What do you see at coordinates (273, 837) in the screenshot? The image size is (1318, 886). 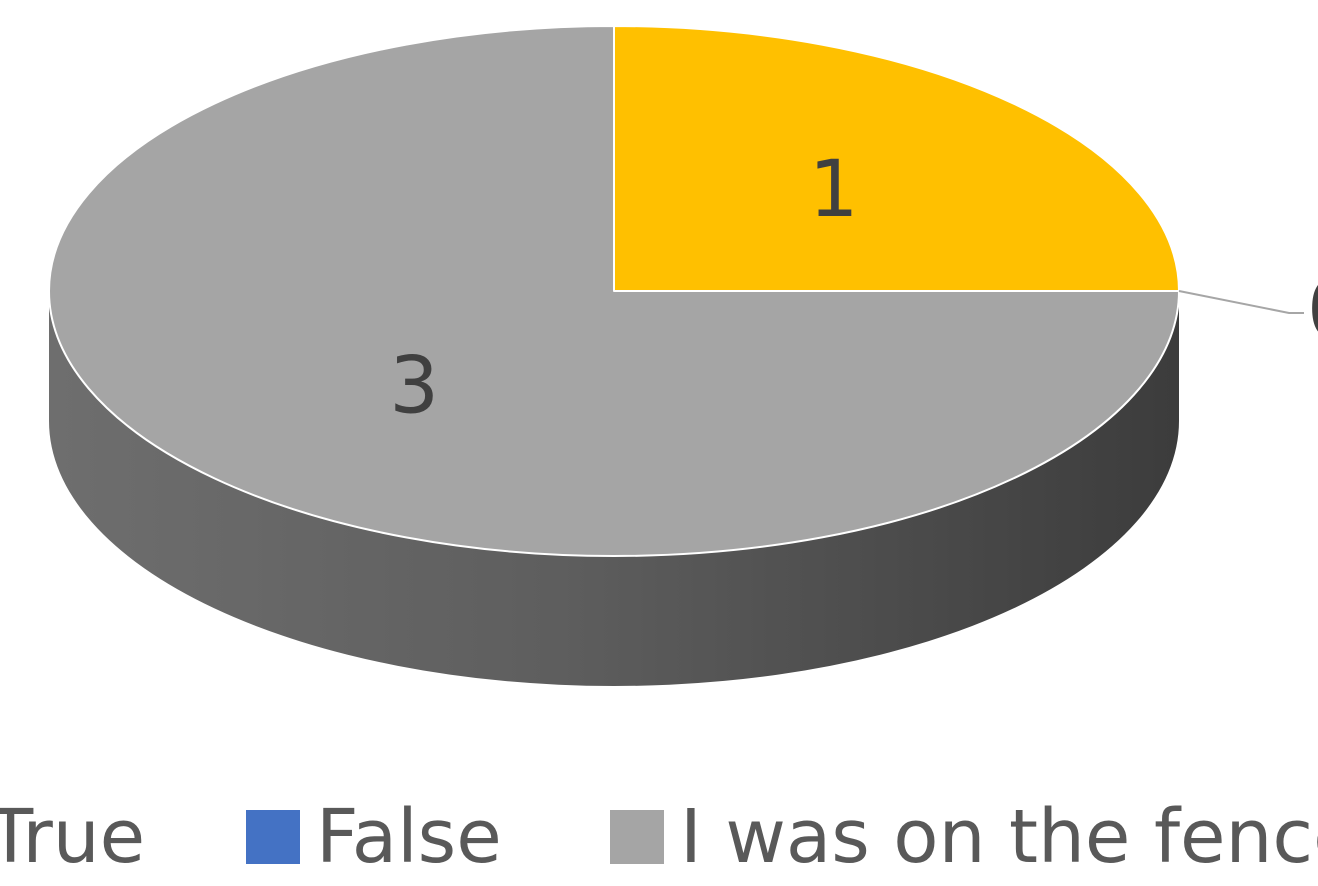 I see `legend-swatch-false` at bounding box center [273, 837].